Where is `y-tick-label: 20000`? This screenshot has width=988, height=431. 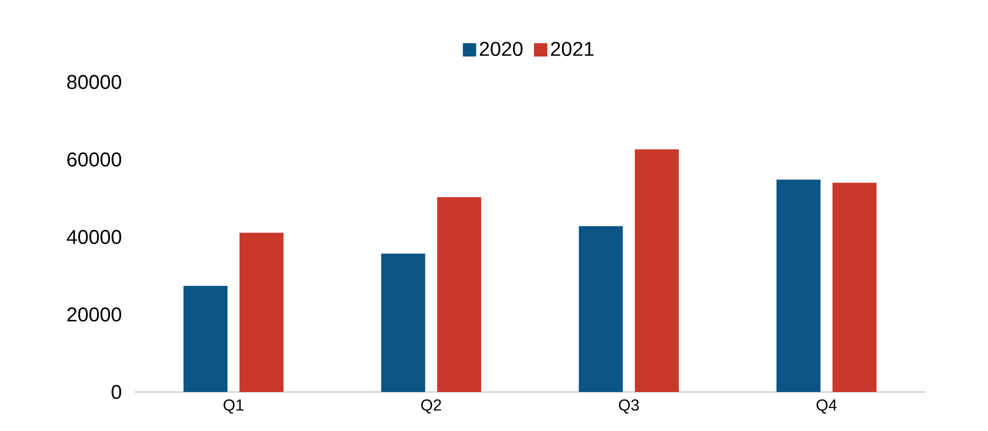
y-tick-label: 20000 is located at coordinates (94, 314).